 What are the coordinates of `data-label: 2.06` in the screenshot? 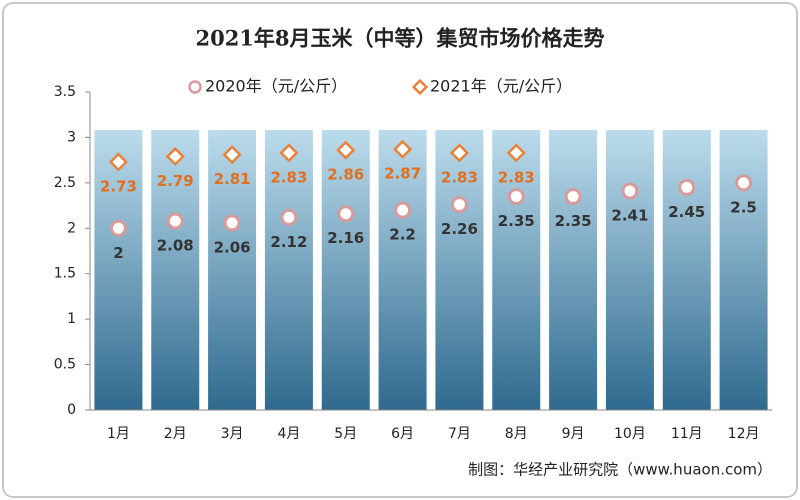 It's located at (232, 247).